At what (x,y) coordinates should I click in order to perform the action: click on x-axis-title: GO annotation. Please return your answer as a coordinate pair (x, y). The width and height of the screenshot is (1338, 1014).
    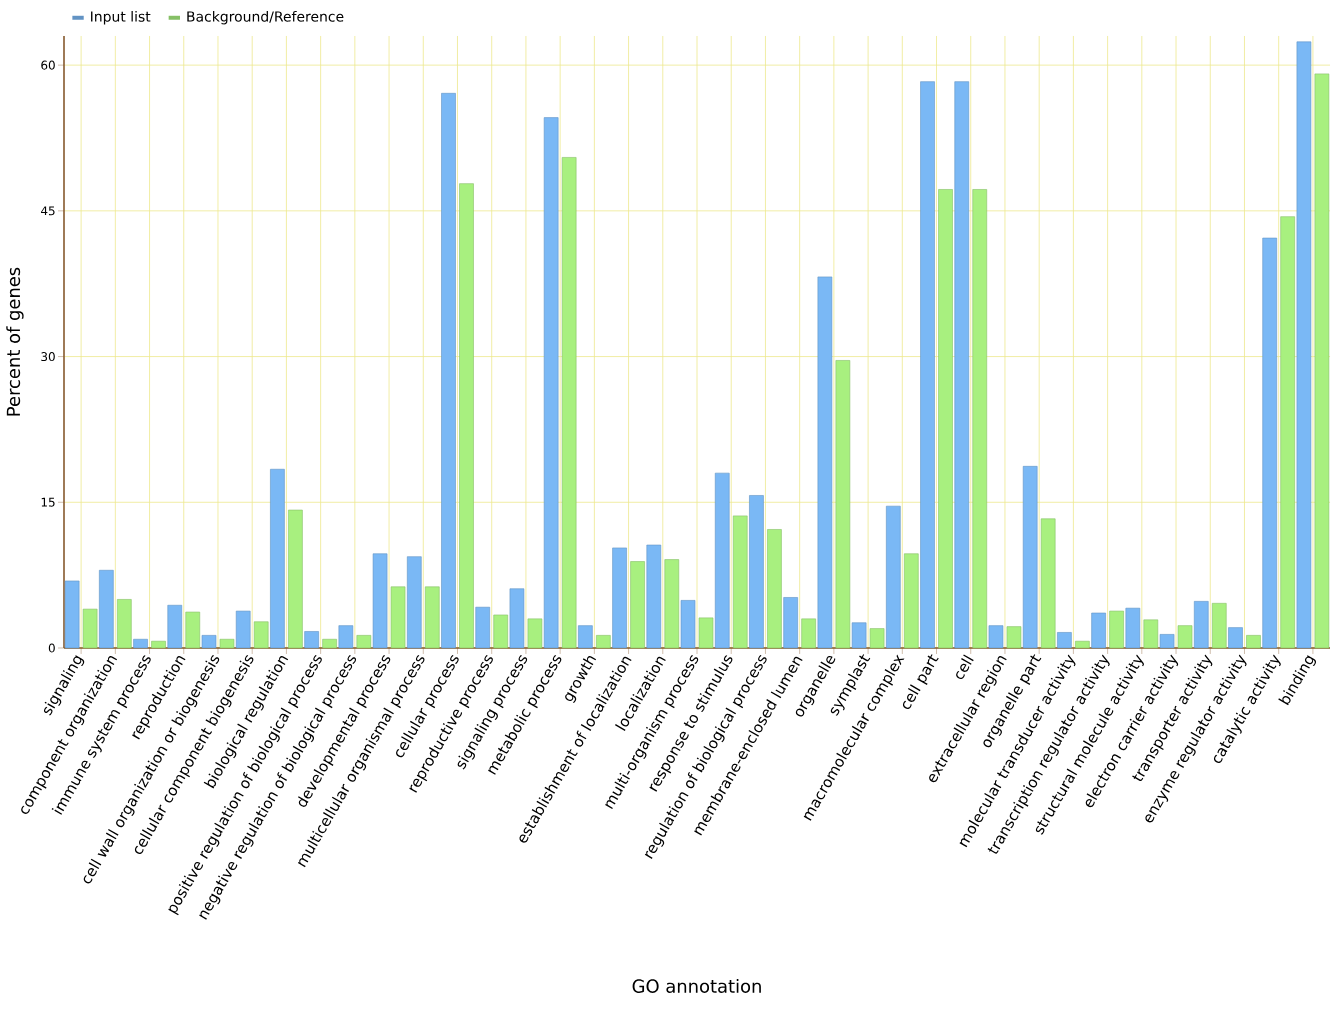
    Looking at the image, I should click on (696, 986).